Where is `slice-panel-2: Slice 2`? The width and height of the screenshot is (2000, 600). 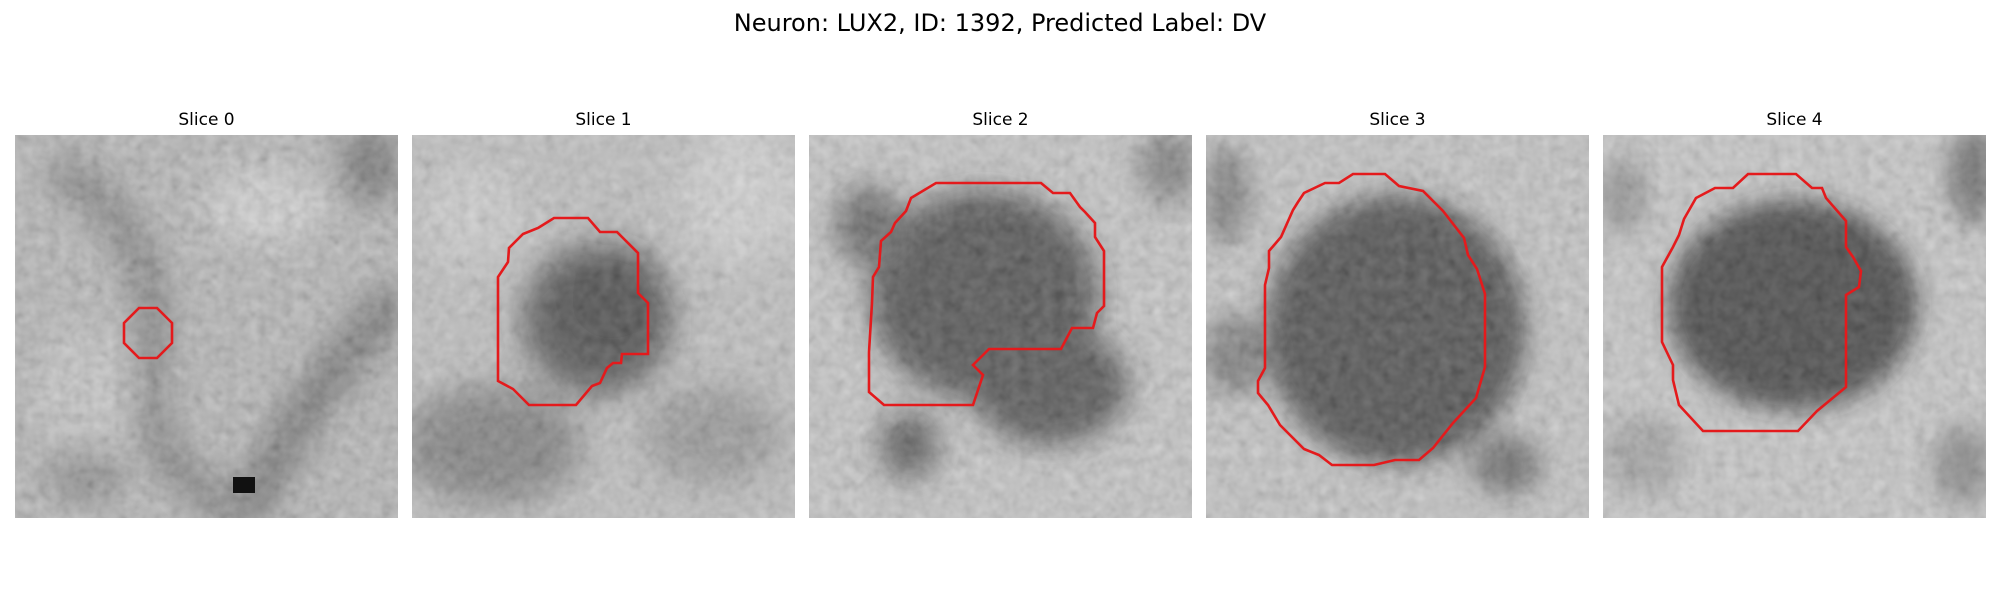 slice-panel-2: Slice 2 is located at coordinates (1000, 314).